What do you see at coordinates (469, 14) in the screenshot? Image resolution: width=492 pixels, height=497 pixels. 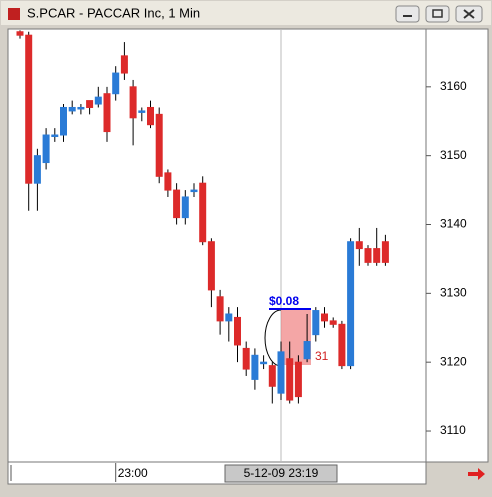 I see `close-icon` at bounding box center [469, 14].